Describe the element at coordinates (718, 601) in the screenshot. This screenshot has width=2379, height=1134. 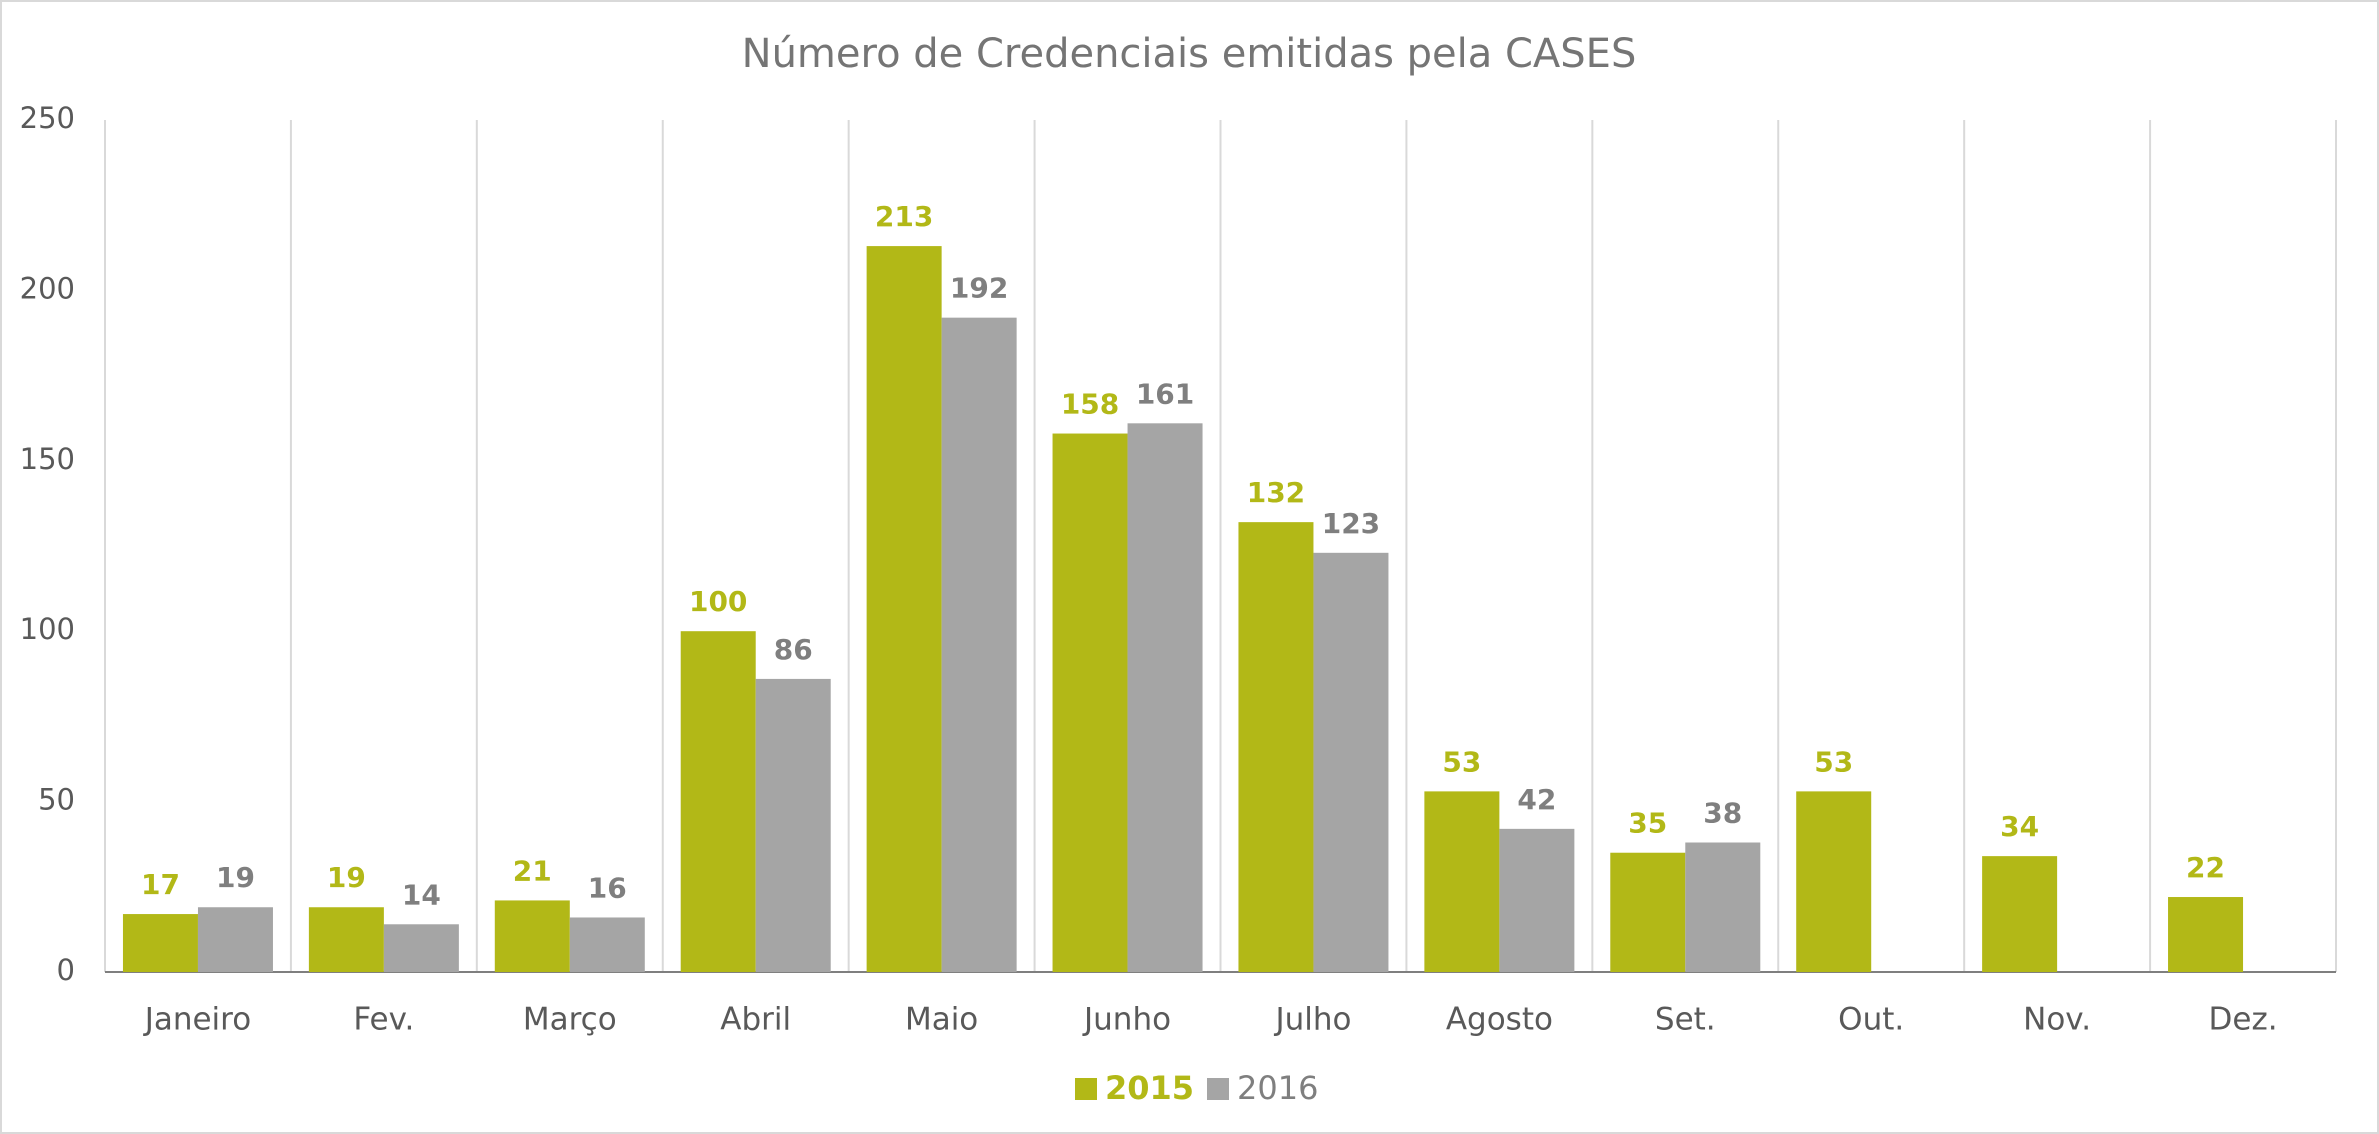
I see `data-label: 100` at that location.